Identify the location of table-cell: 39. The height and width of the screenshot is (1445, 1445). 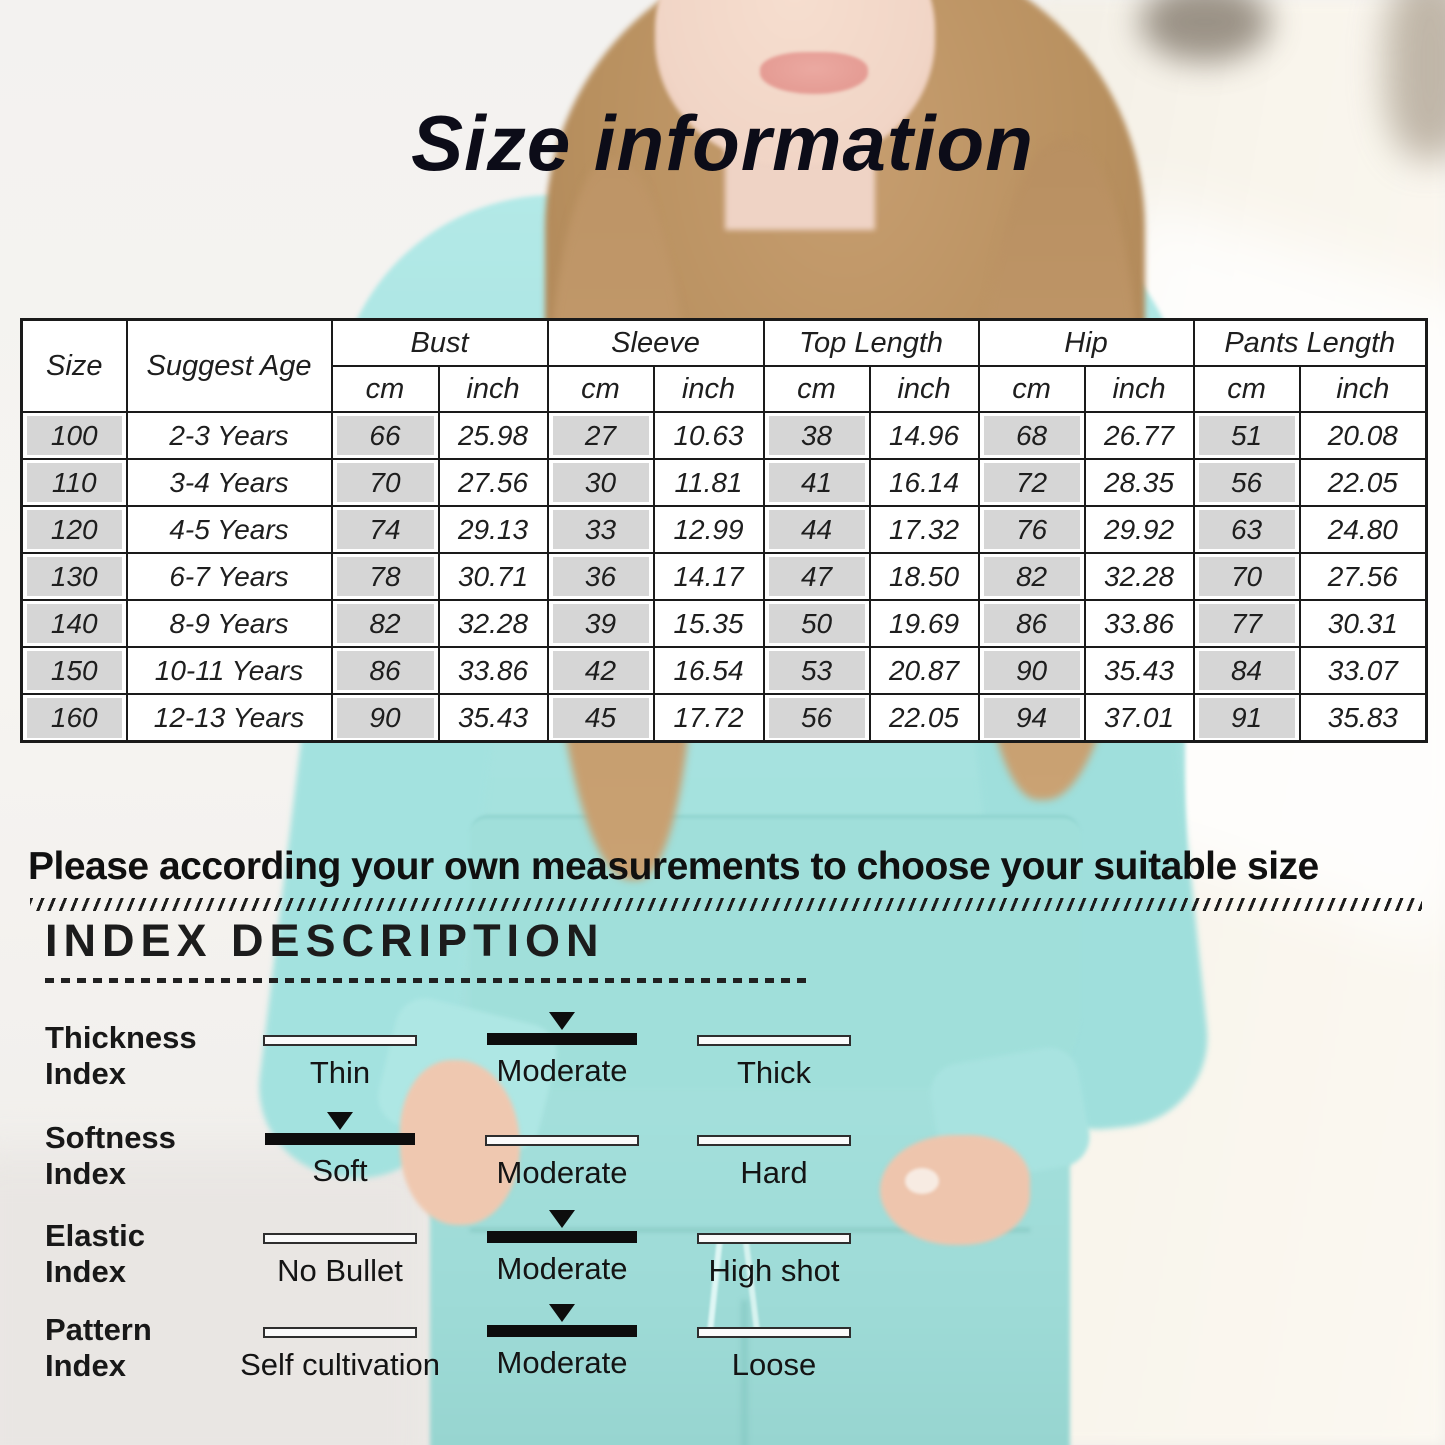
(600, 623).